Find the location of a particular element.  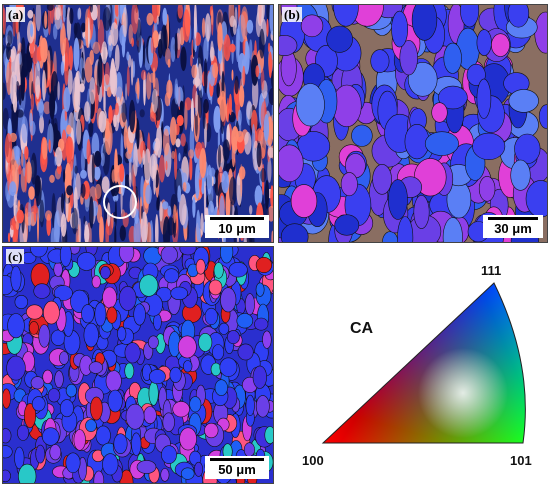

panel-label-a: (a) is located at coordinates (16, 14).